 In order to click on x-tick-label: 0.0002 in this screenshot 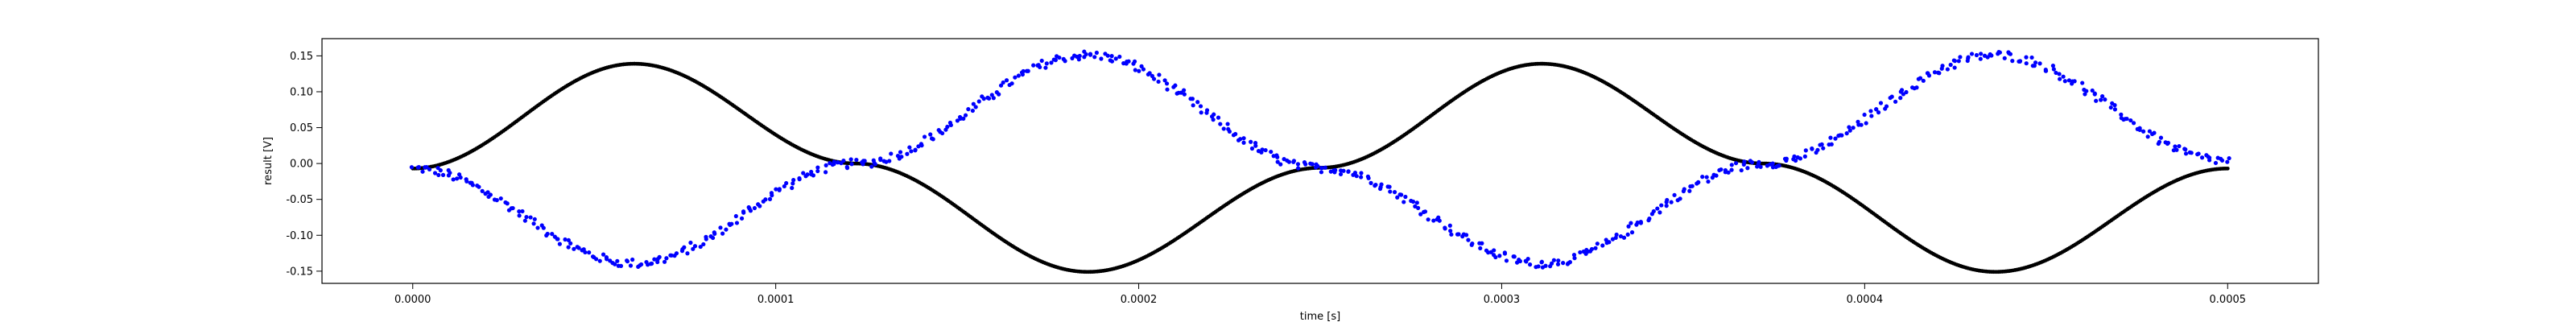, I will do `click(1139, 300)`.